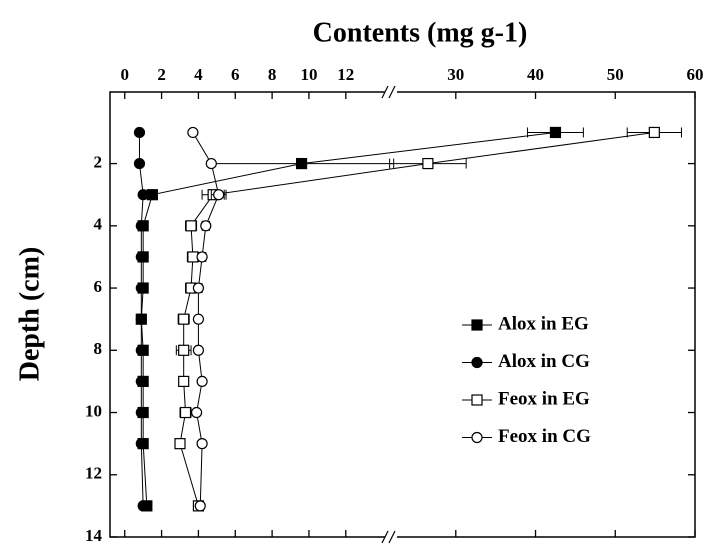 The image size is (706, 550). Describe the element at coordinates (695, 74) in the screenshot. I see `x-tick-label: 60` at that location.